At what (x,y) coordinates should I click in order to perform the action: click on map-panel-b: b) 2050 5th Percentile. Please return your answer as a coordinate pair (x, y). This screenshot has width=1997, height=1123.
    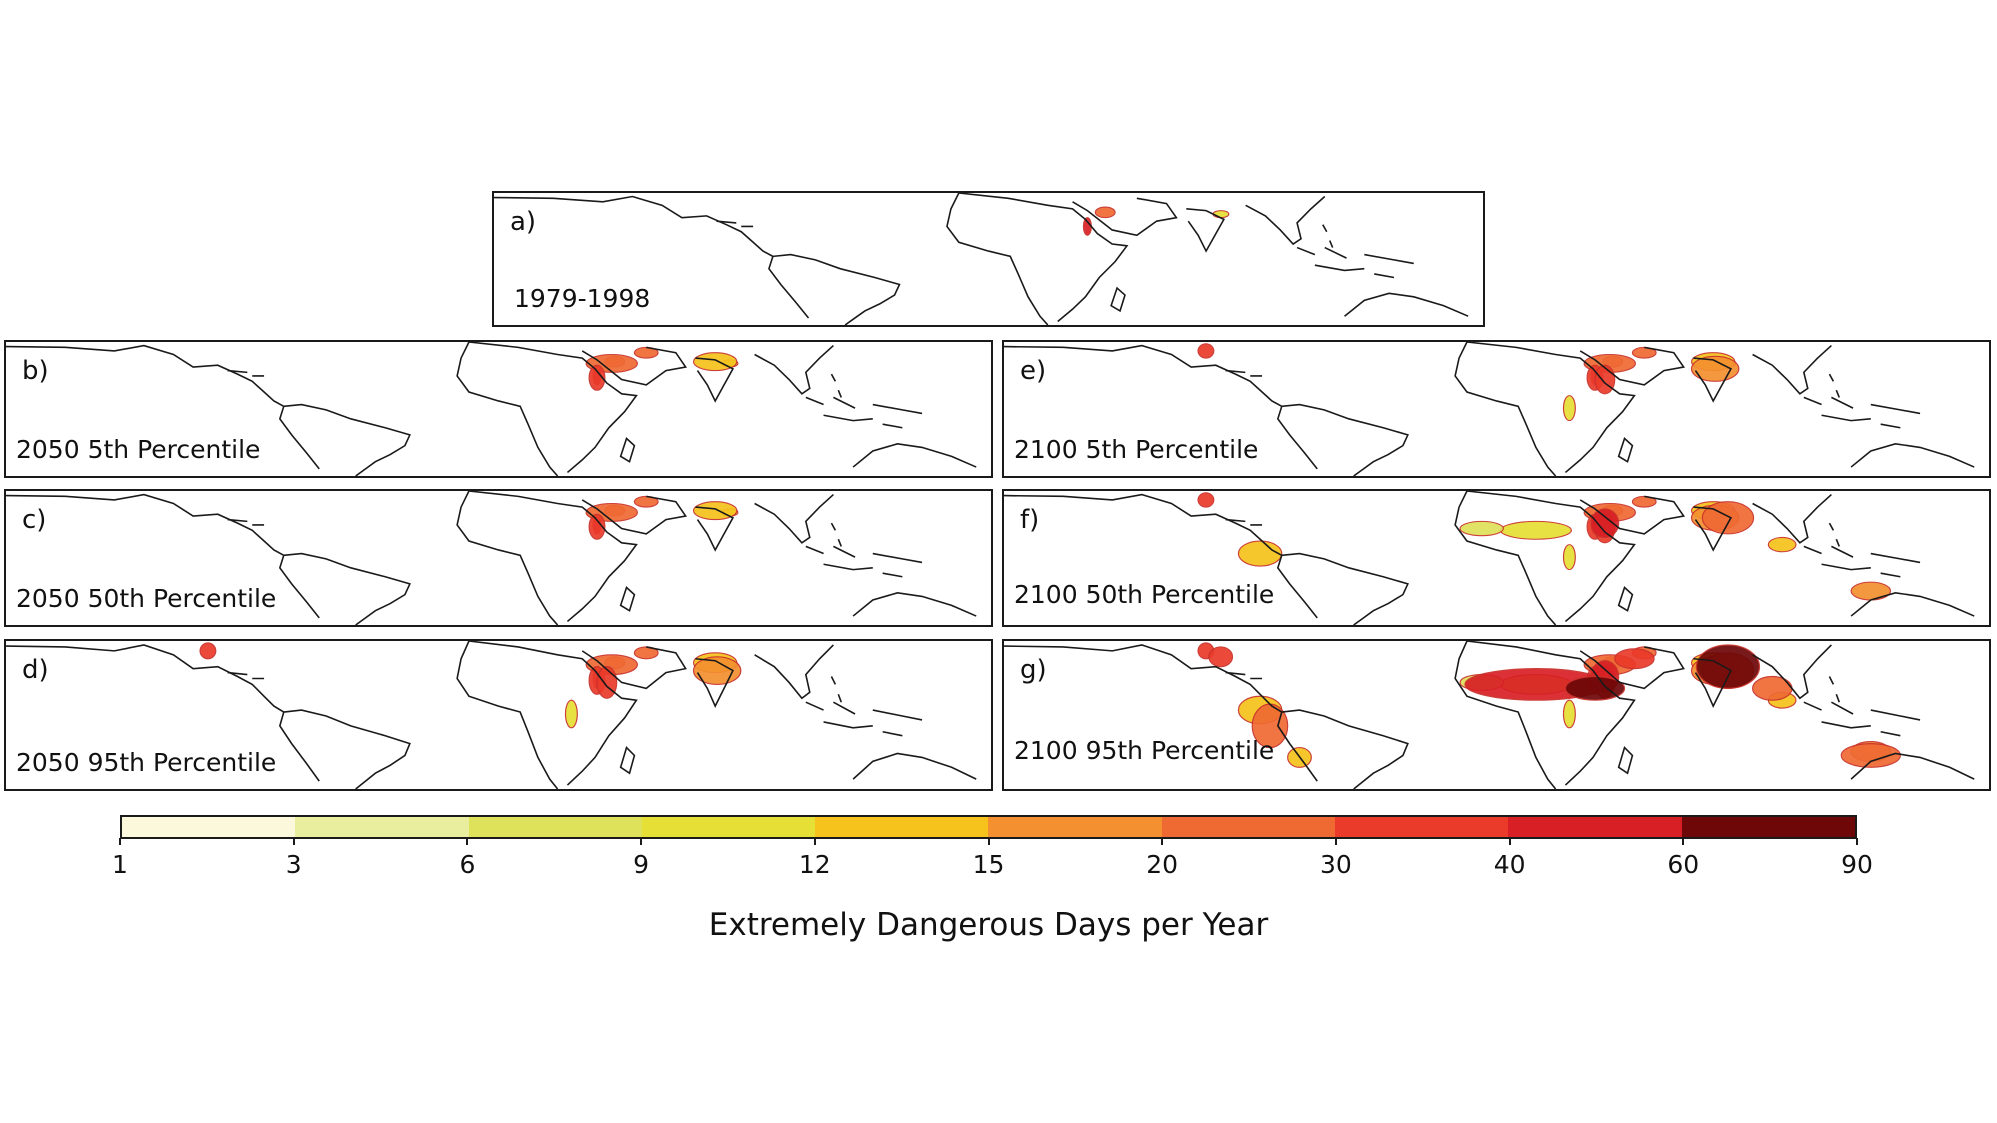
    Looking at the image, I should click on (498, 409).